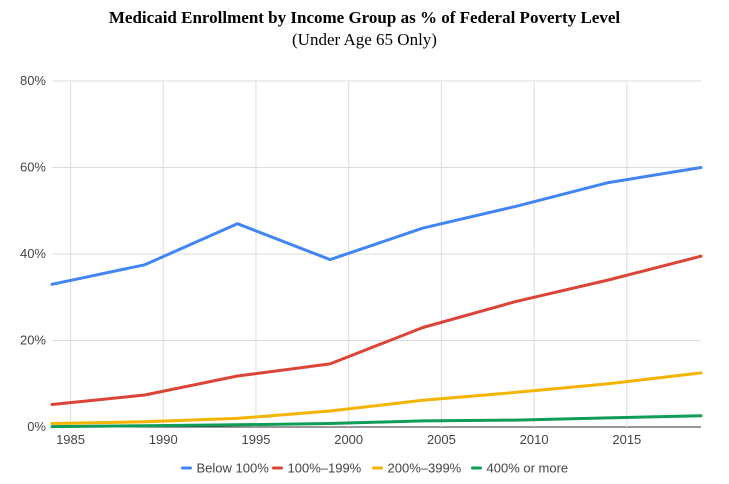 This screenshot has height=484, width=729. I want to click on x-tick-label: 2005, so click(441, 439).